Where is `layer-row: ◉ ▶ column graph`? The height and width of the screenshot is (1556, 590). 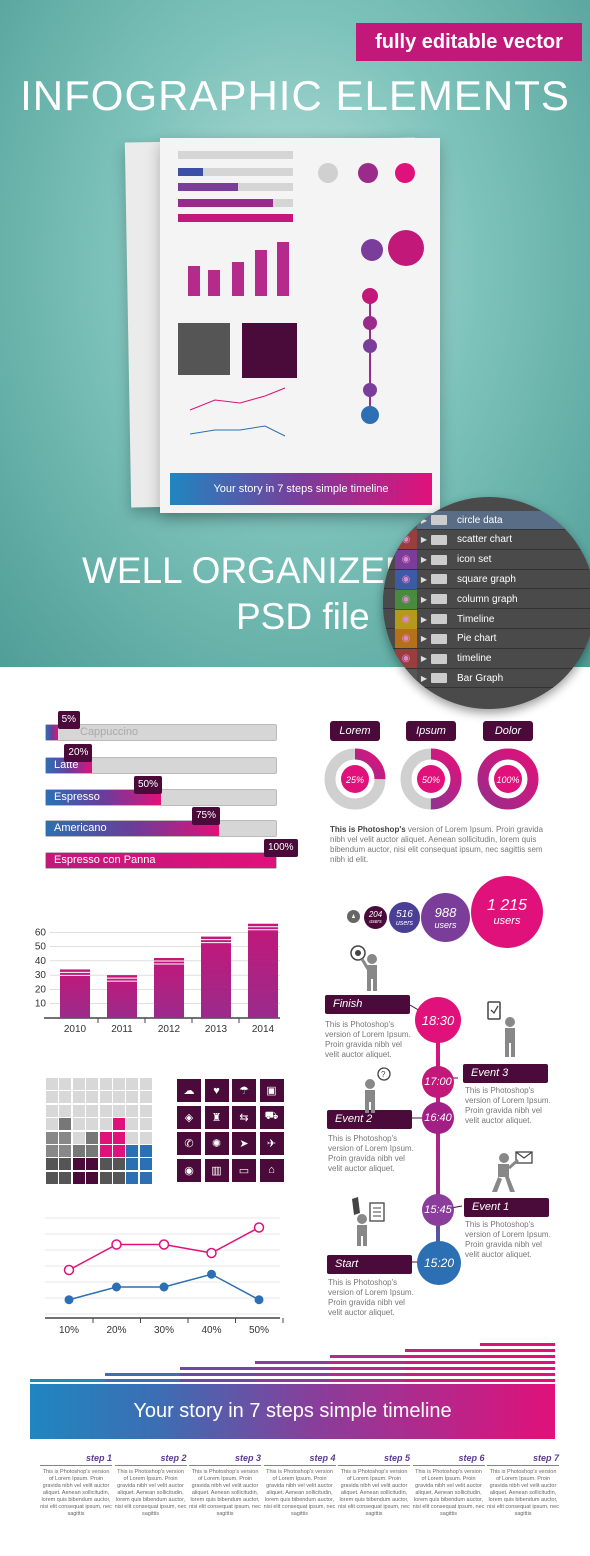 layer-row: ◉ ▶ column graph is located at coordinates (486, 599).